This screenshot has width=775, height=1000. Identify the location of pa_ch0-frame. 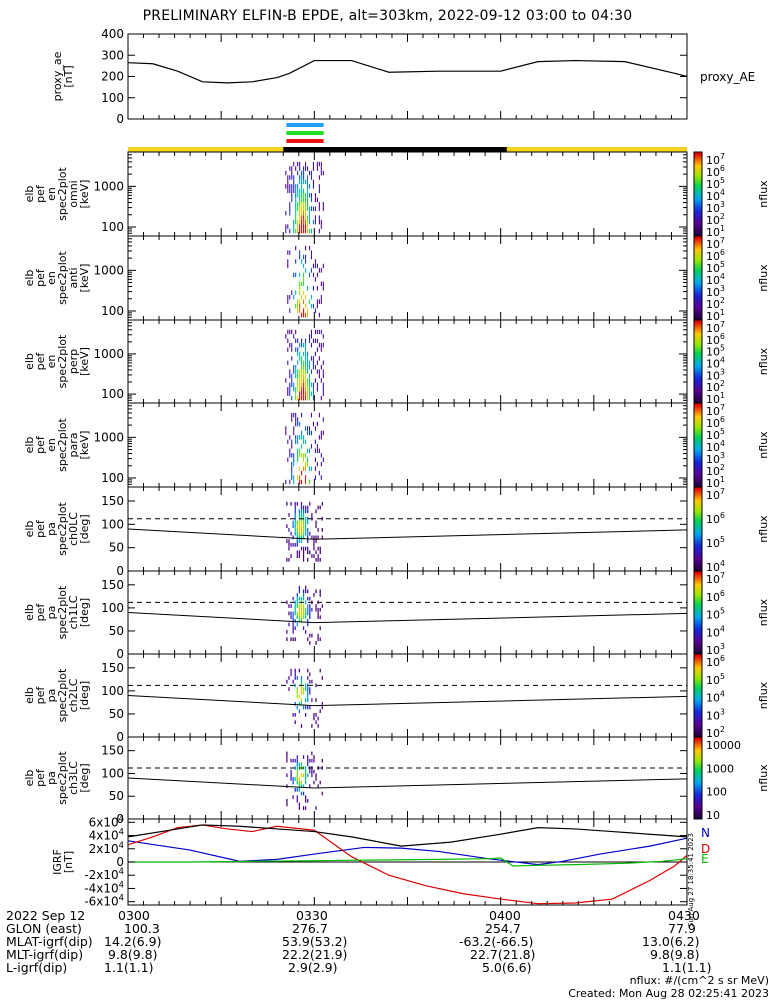
(407, 529).